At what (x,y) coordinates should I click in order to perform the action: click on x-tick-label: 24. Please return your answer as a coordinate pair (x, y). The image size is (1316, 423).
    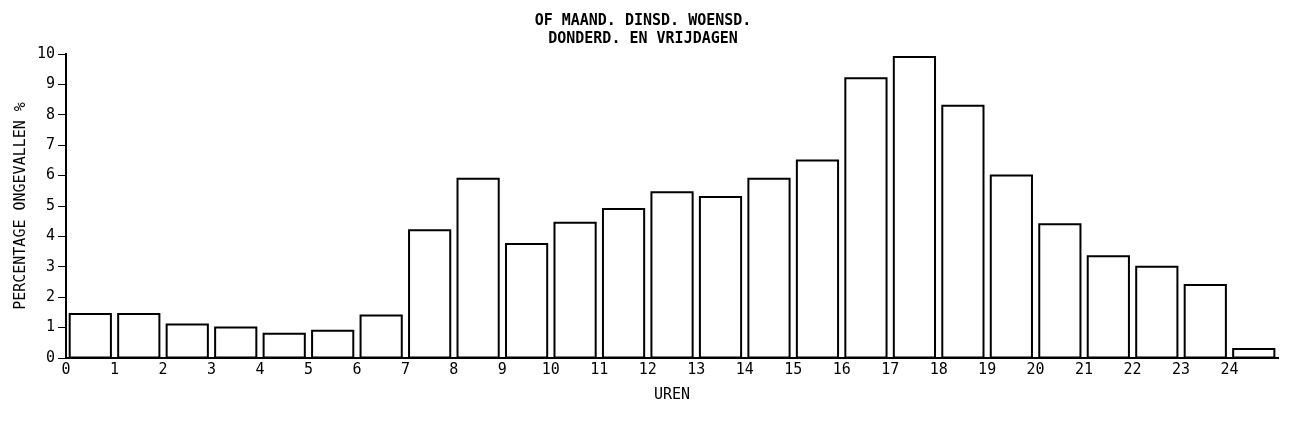
    Looking at the image, I should click on (1229, 368).